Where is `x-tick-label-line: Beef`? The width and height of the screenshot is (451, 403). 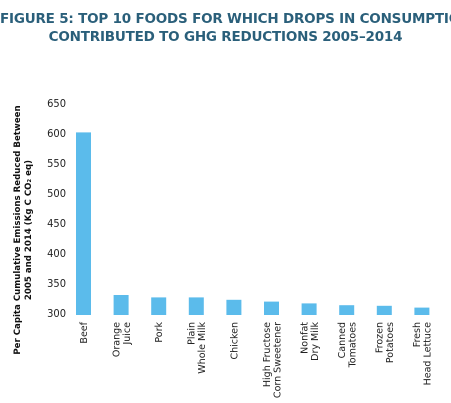 x-tick-label-line: Beef is located at coordinates (84, 332).